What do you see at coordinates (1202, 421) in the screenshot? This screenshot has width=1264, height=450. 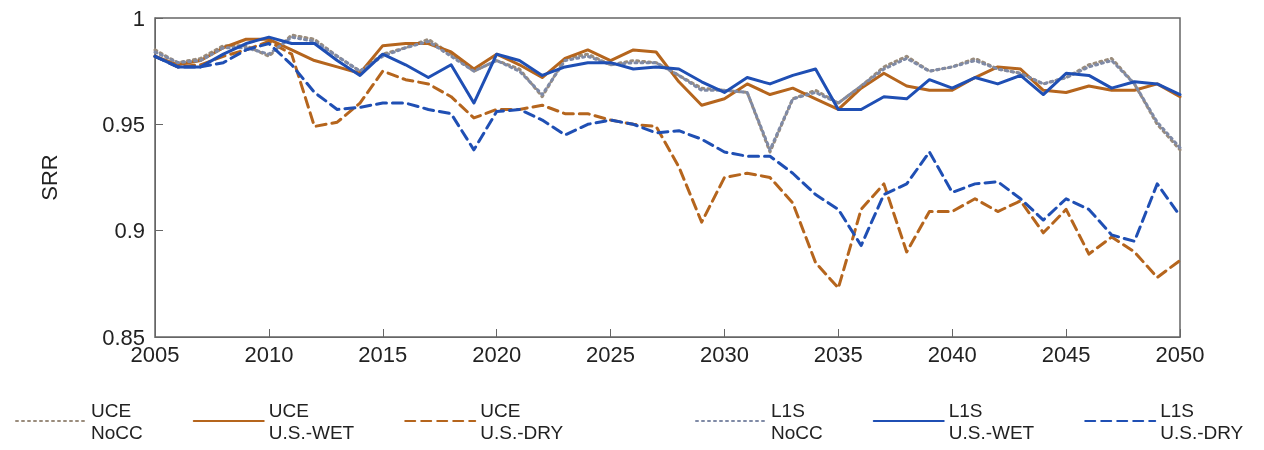 I see `legend-label: L1S U.S.-DRY` at bounding box center [1202, 421].